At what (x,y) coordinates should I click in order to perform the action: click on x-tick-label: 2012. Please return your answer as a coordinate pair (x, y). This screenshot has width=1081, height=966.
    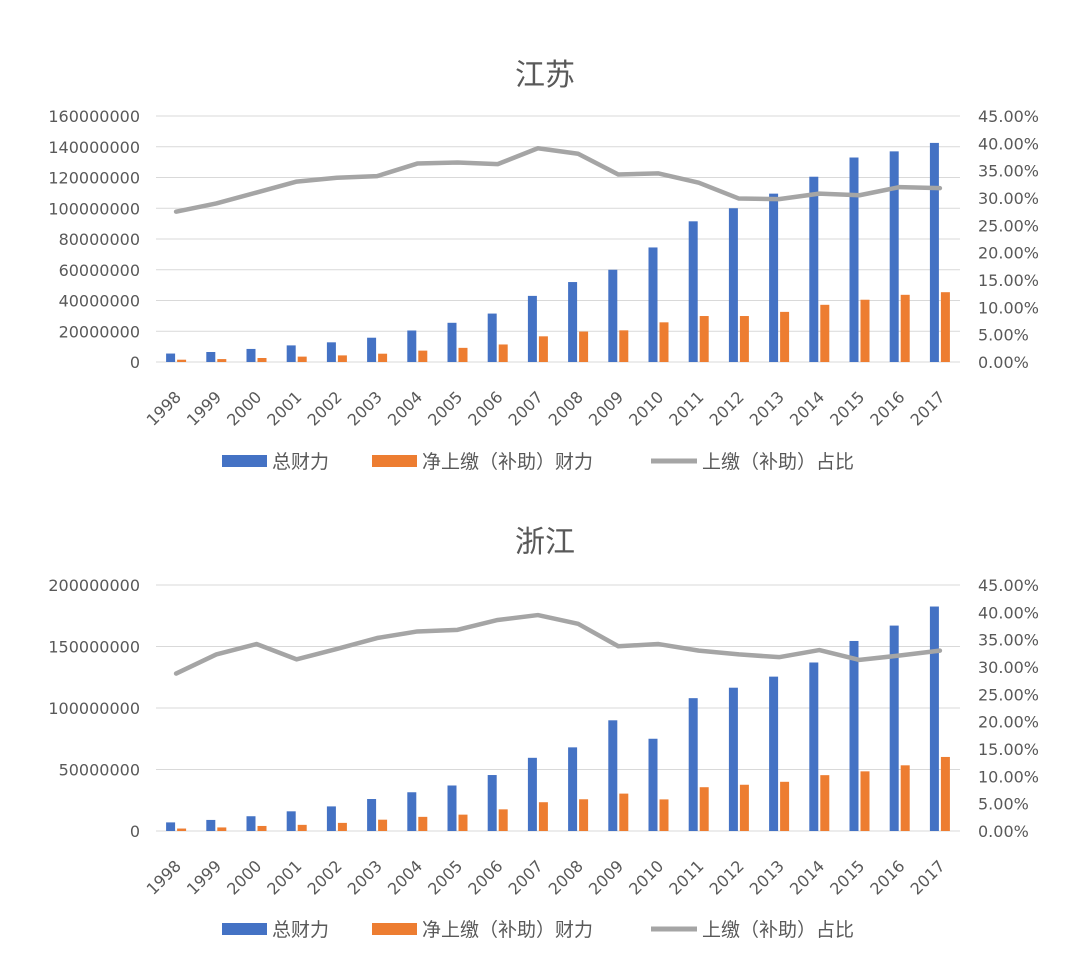
    Looking at the image, I should click on (727, 408).